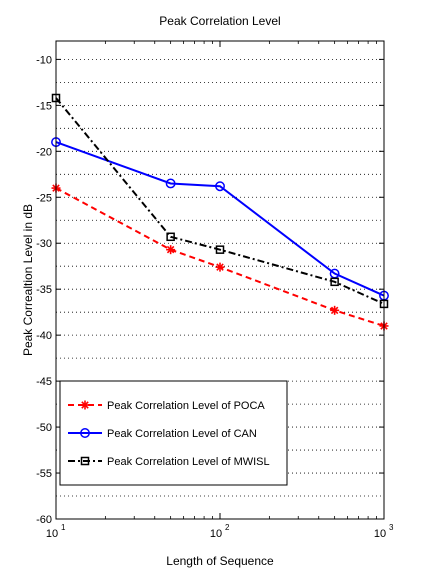 The width and height of the screenshot is (424, 581). What do you see at coordinates (63, 527) in the screenshot?
I see `x-tick-label-exponent: 1` at bounding box center [63, 527].